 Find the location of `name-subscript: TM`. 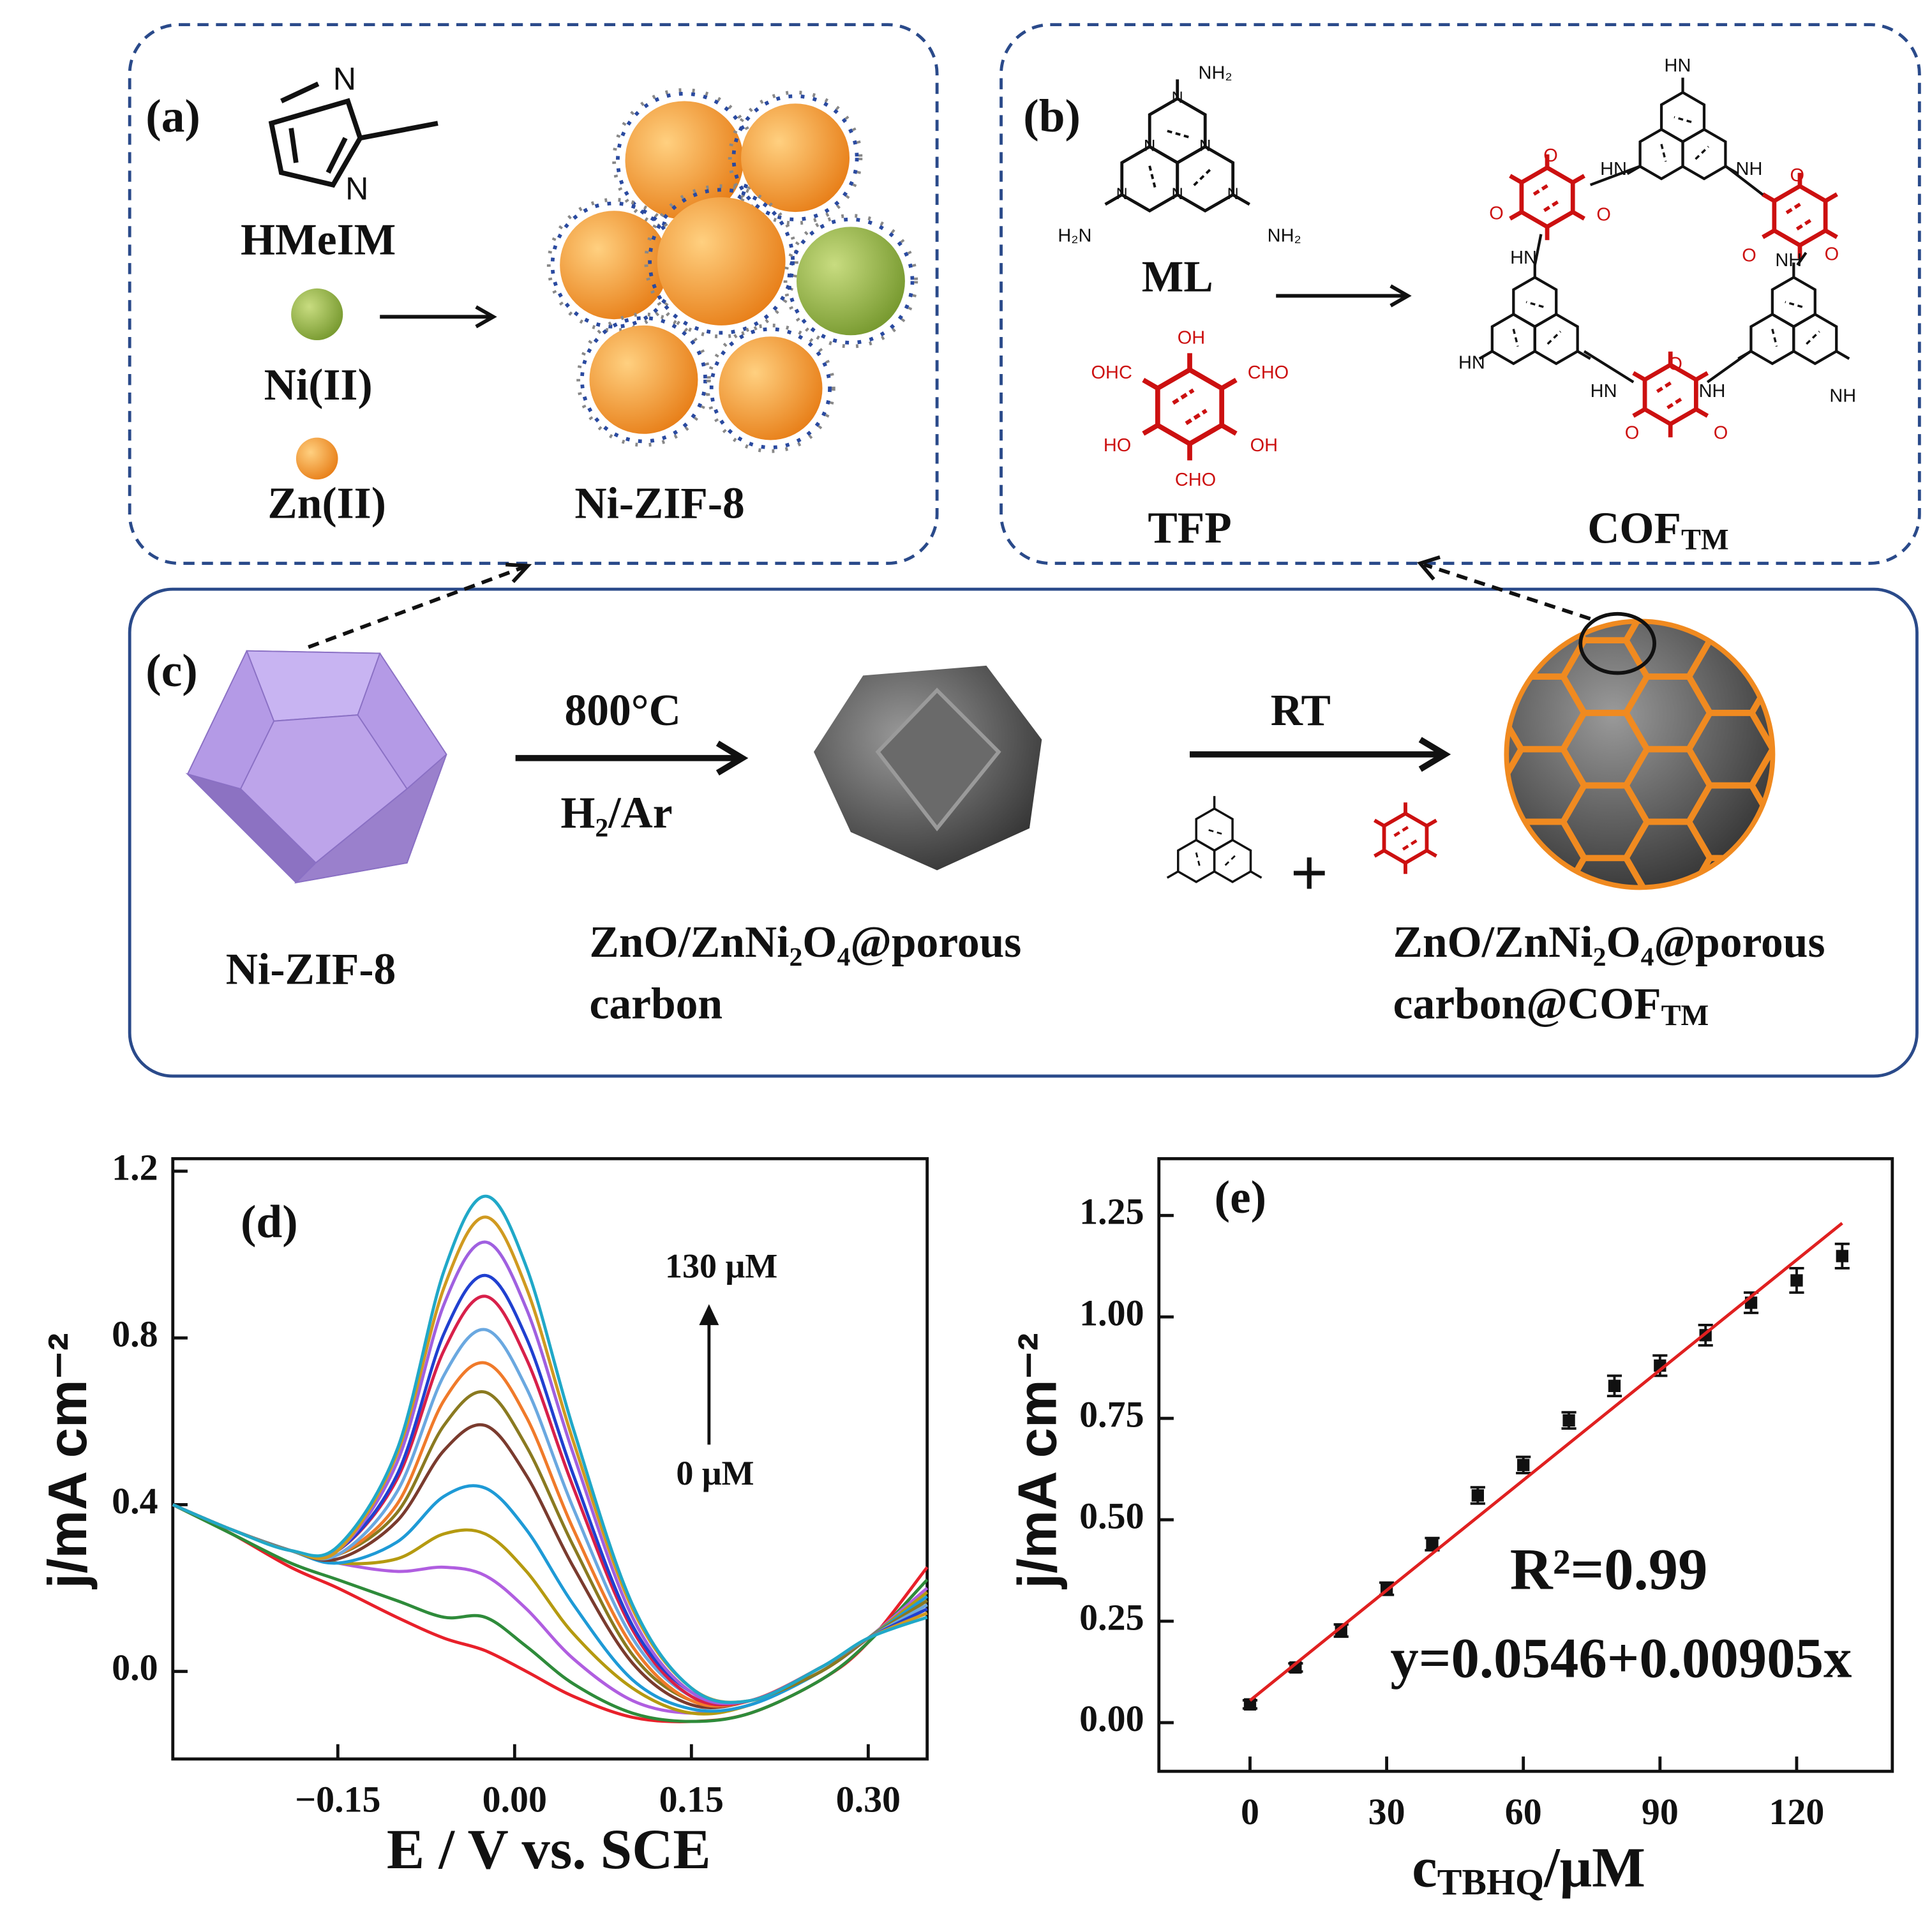

name-subscript: TM is located at coordinates (1685, 1016).